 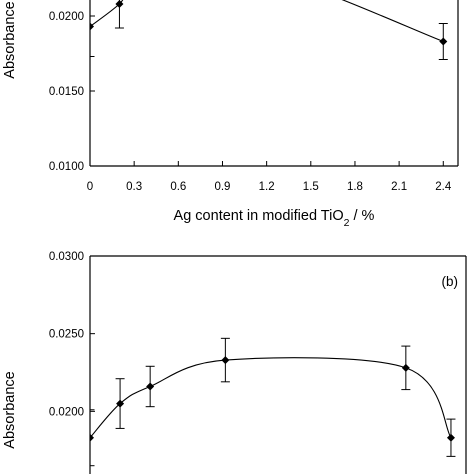 I want to click on x-tick-label: 0.6, so click(x=178, y=187).